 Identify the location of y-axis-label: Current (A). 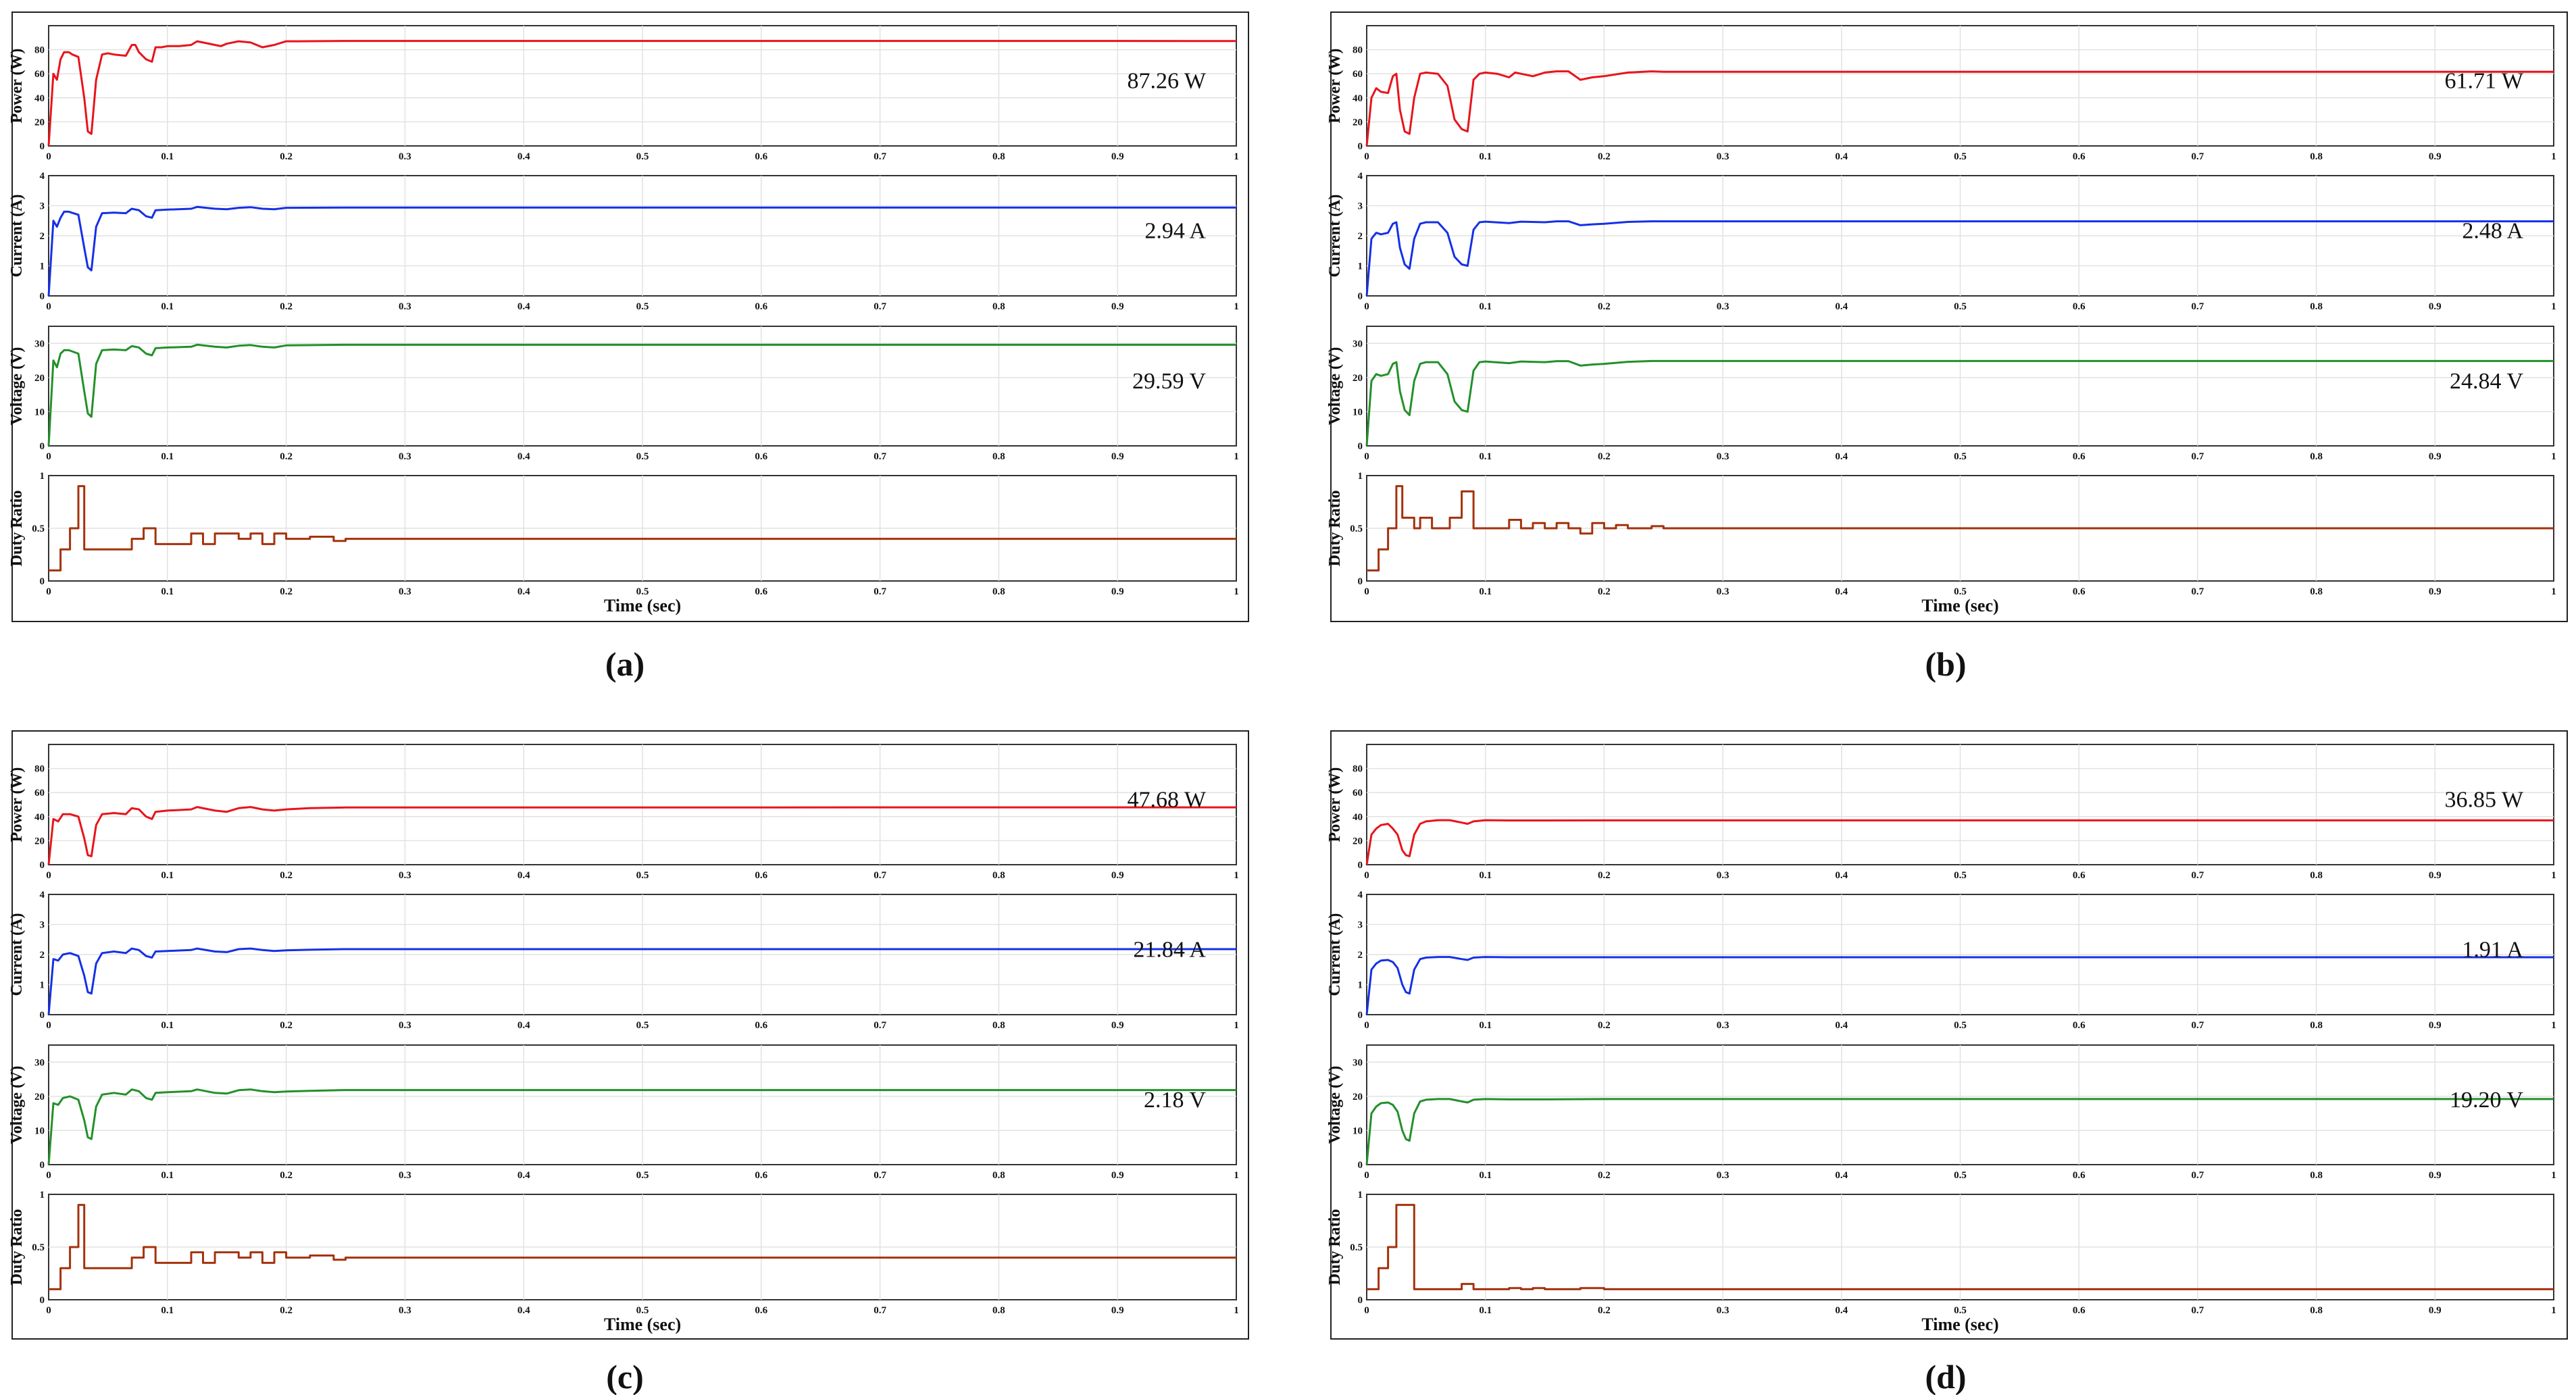
(17, 236).